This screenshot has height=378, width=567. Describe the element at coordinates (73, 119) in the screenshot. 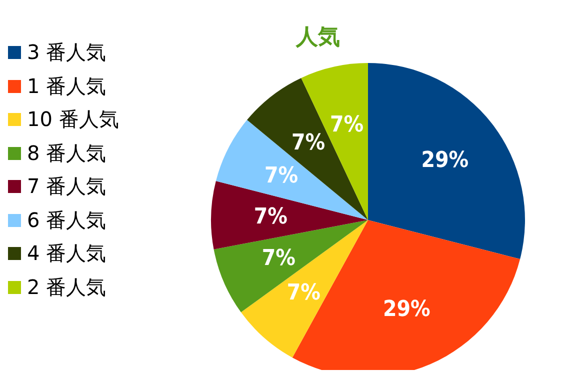

I see `legend-label: 10 番人気` at that location.